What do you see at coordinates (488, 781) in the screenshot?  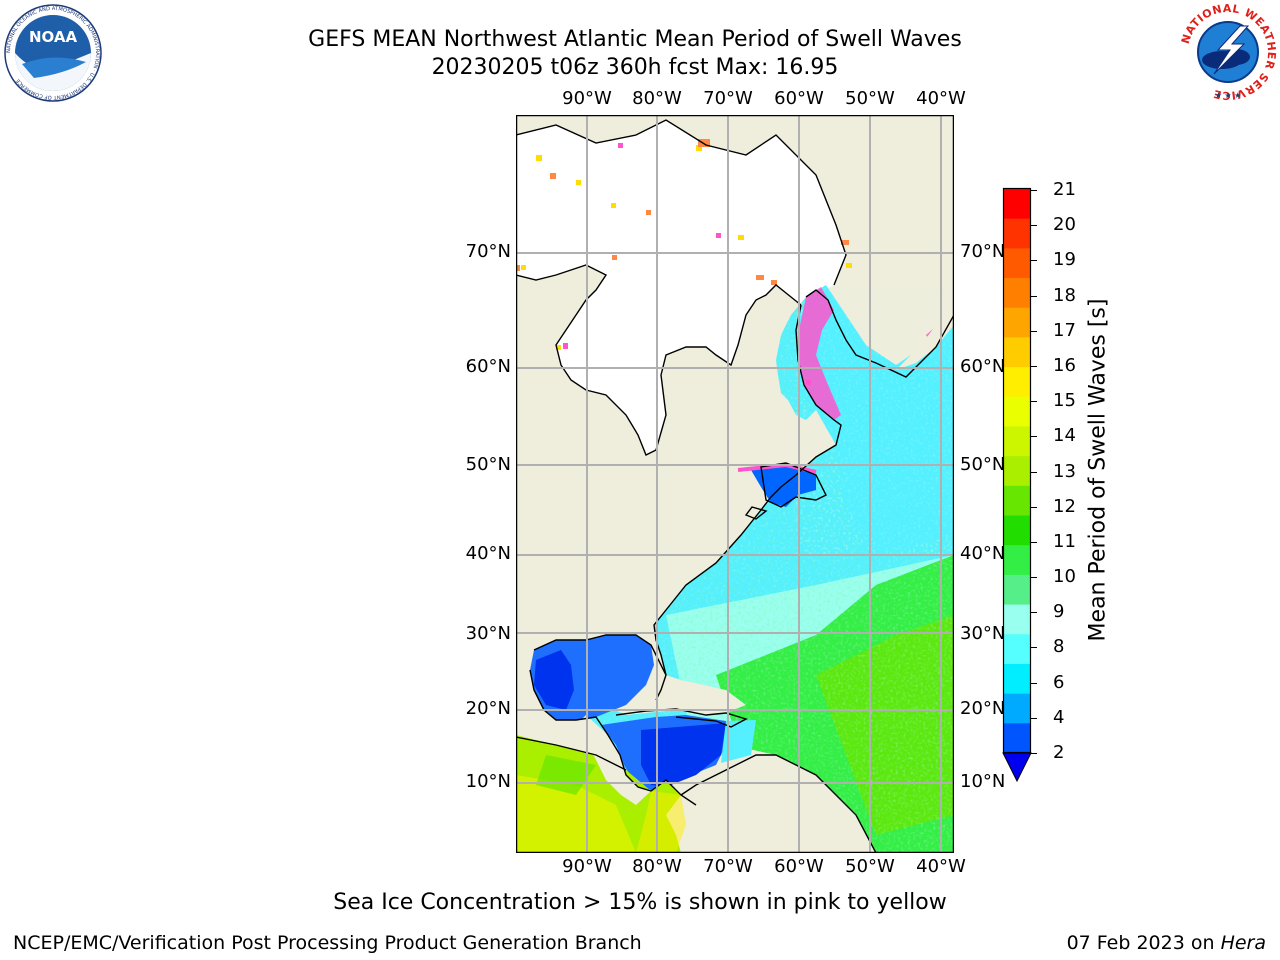 I see `lat-label-left-10n: 10°N` at bounding box center [488, 781].